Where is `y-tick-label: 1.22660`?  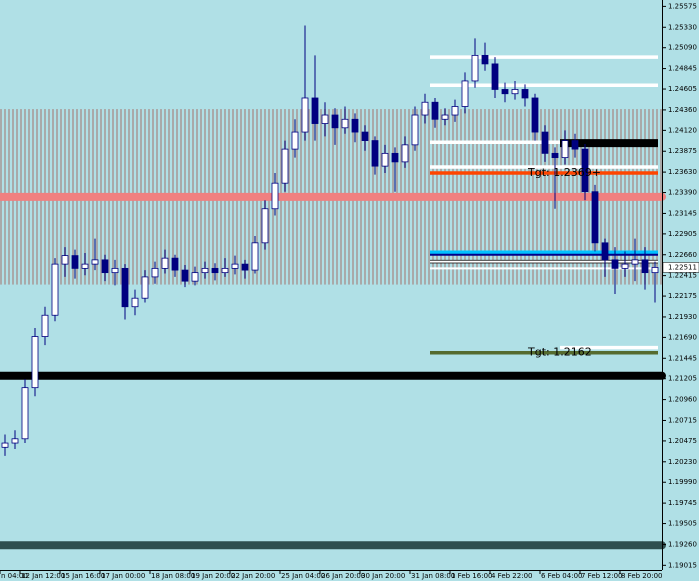 y-tick-label: 1.22660 is located at coordinates (682, 255).